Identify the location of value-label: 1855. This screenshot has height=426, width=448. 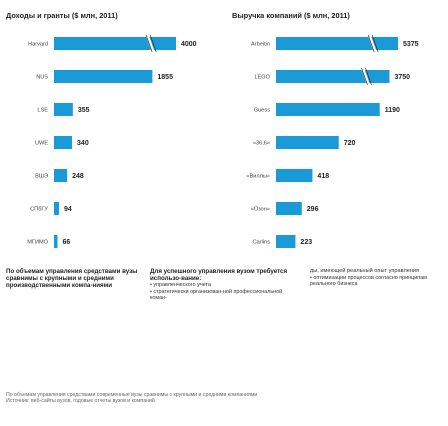
(165, 77).